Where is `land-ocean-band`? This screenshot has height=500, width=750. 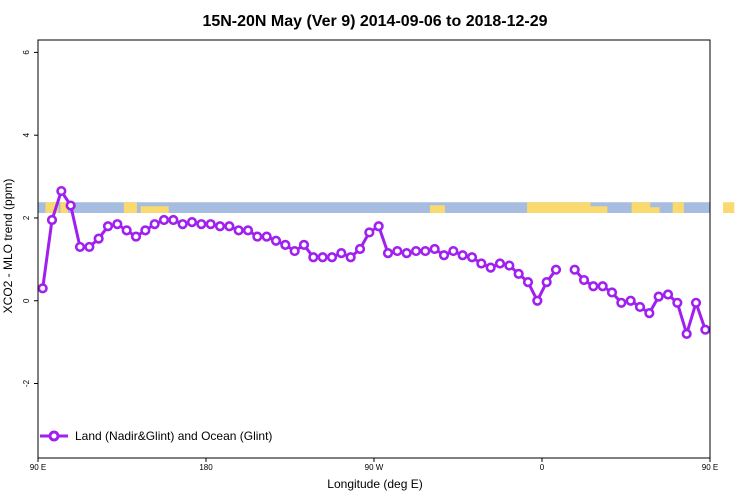 land-ocean-band is located at coordinates (386, 207).